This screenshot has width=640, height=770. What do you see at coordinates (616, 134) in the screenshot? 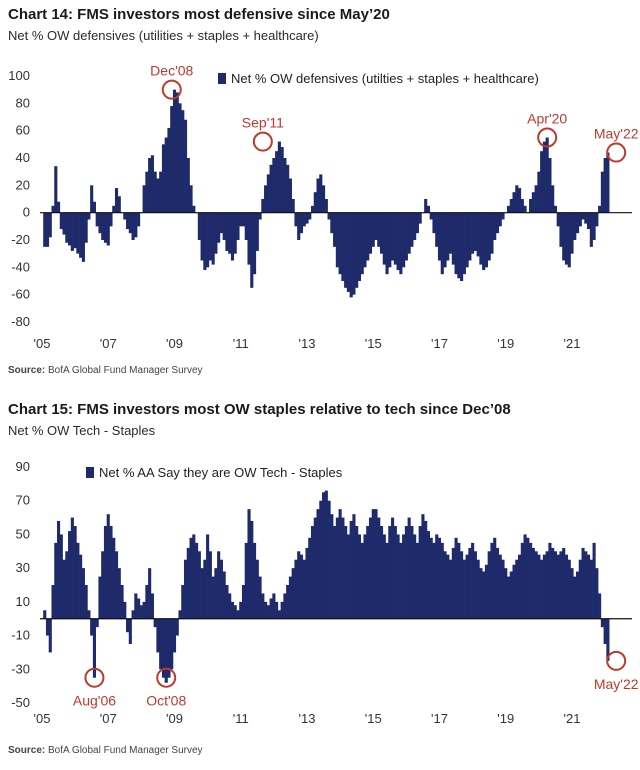
I see `annotation-label: May'22` at bounding box center [616, 134].